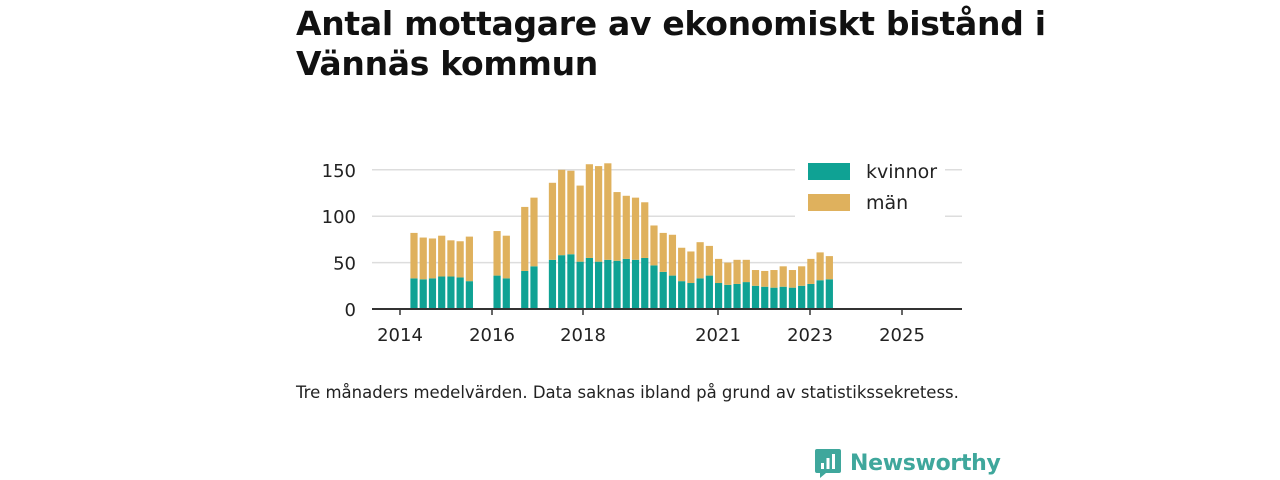 This screenshot has height=480, width=1280. What do you see at coordinates (902, 335) in the screenshot?
I see `x-tick-label: 2025` at bounding box center [902, 335].